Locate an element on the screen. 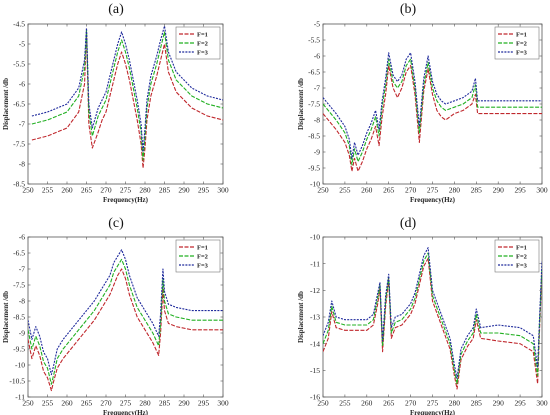 This screenshot has height=415, width=550. y-tick-label: -9 is located at coordinates (317, 152).